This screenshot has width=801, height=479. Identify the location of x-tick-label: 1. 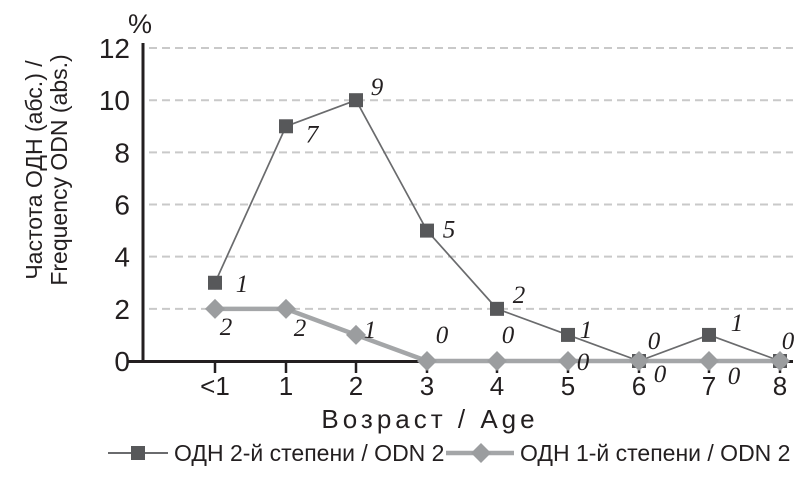
(286, 386).